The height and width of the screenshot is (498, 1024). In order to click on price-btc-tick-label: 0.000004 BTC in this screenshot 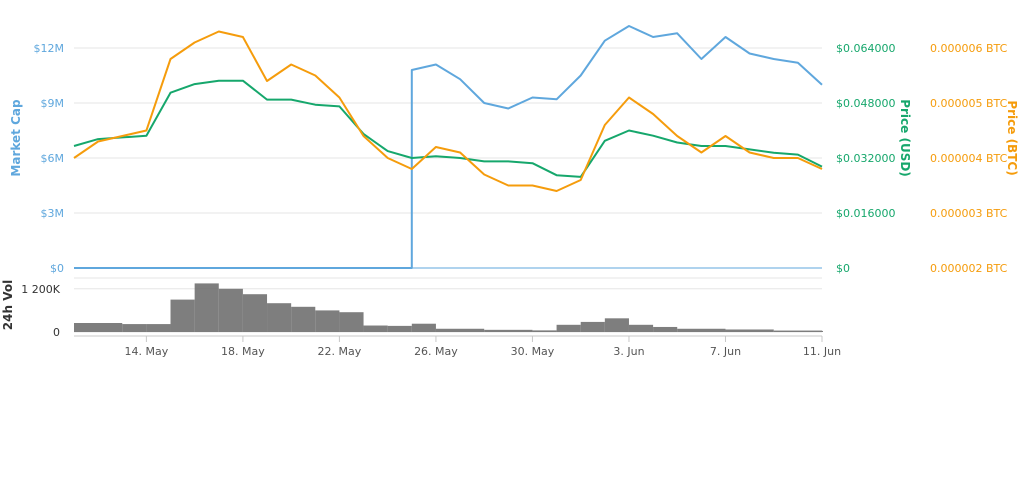, I will do `click(969, 158)`.